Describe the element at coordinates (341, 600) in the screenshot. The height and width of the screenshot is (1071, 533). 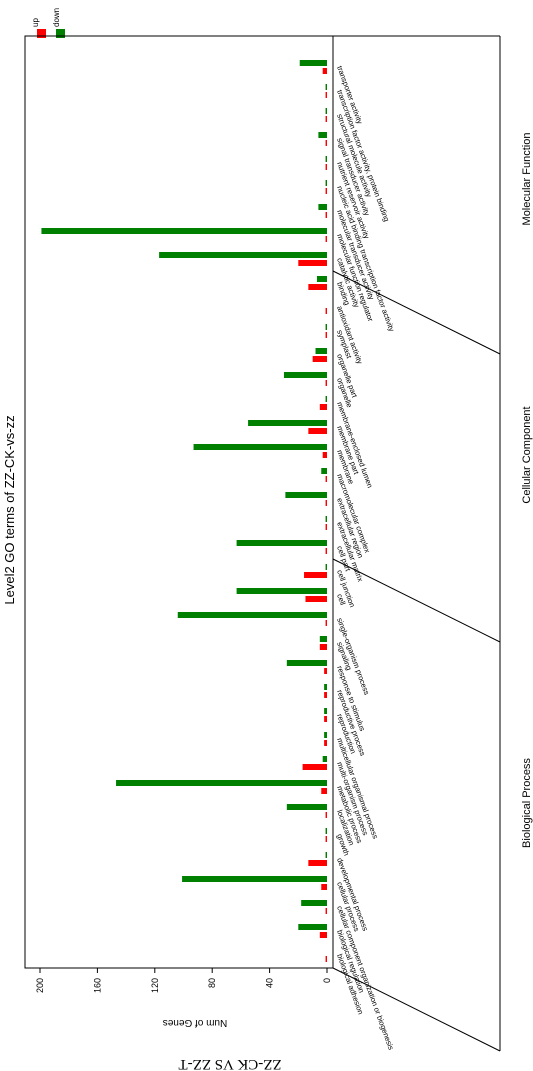
I see `category-label: cell` at that location.